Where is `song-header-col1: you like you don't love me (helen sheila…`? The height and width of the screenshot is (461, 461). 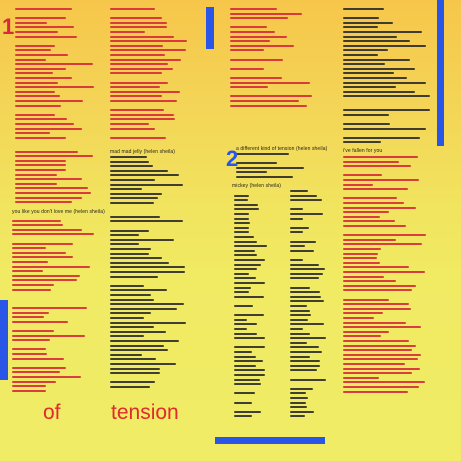 song-header-col1: you like you don't love me (helen sheila… is located at coordinates (58, 212).